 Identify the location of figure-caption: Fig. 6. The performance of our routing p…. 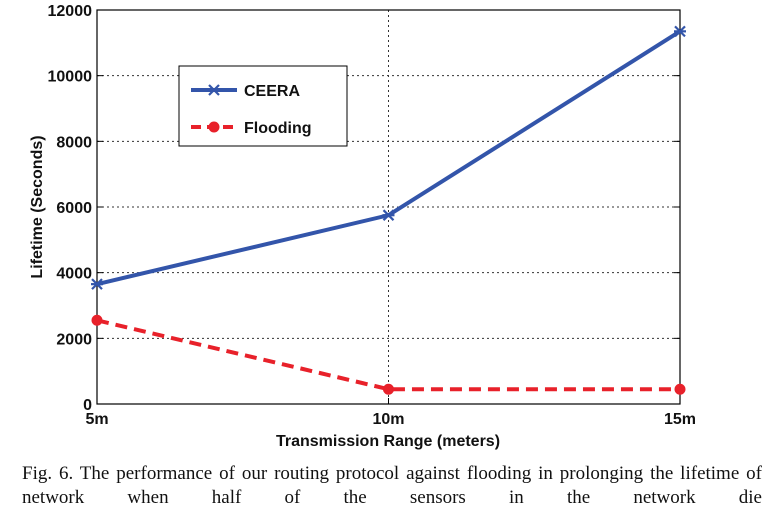
(392, 485).